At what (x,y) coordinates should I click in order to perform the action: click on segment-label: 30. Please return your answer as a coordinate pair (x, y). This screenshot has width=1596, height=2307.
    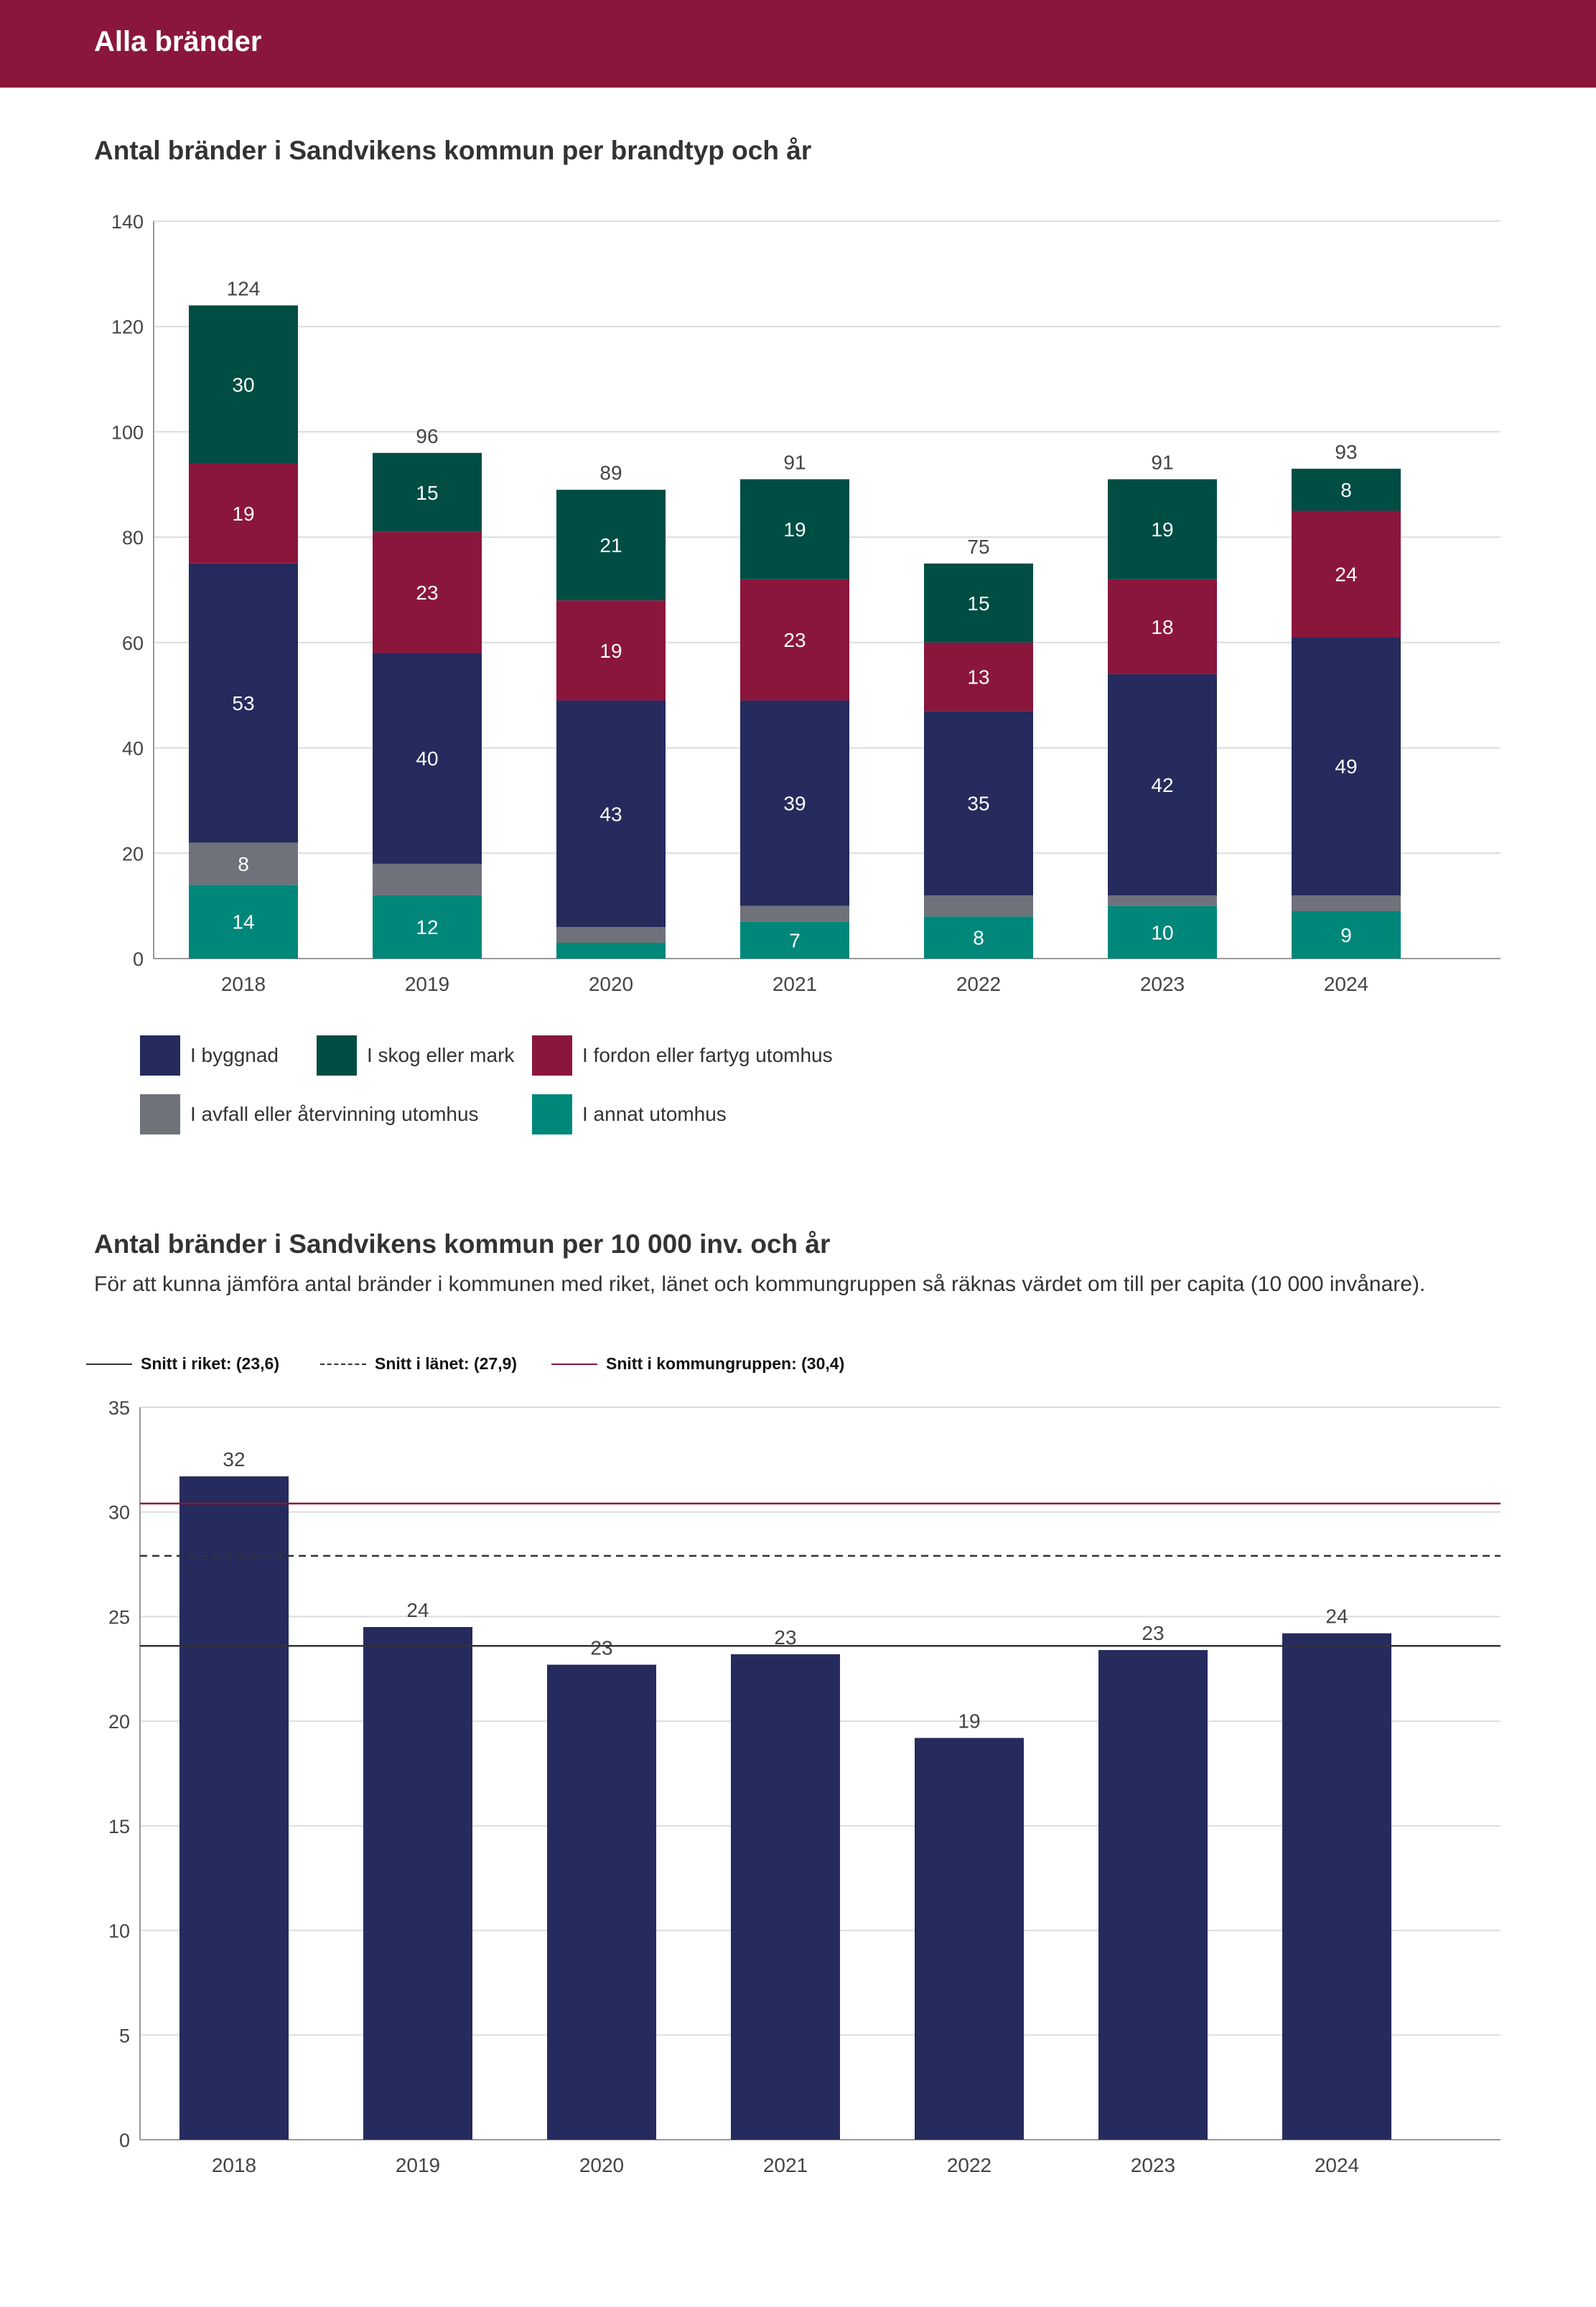
    Looking at the image, I should click on (243, 384).